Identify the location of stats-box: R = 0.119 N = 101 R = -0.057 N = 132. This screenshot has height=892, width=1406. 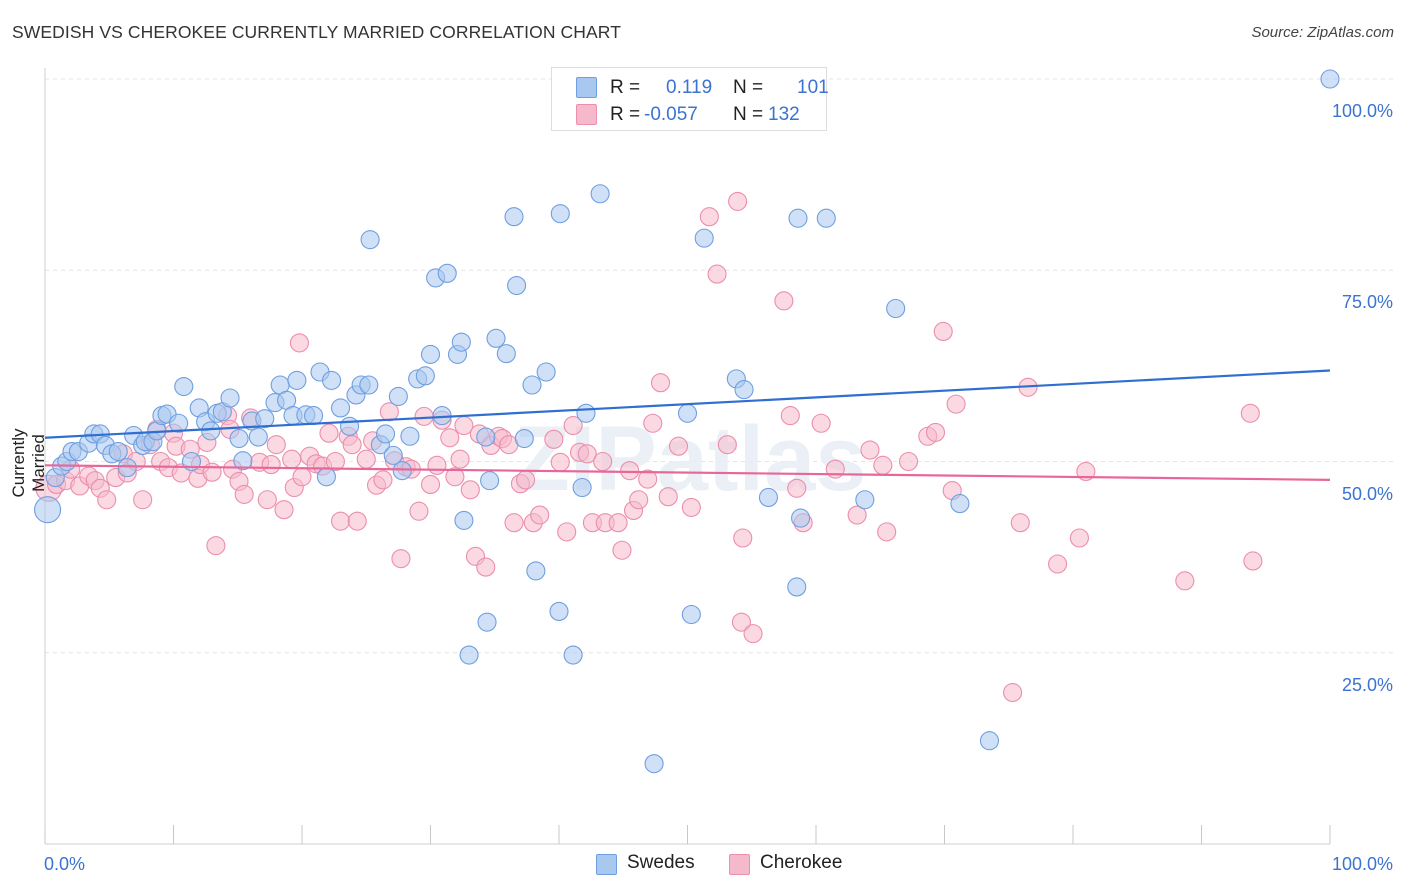
(690, 99).